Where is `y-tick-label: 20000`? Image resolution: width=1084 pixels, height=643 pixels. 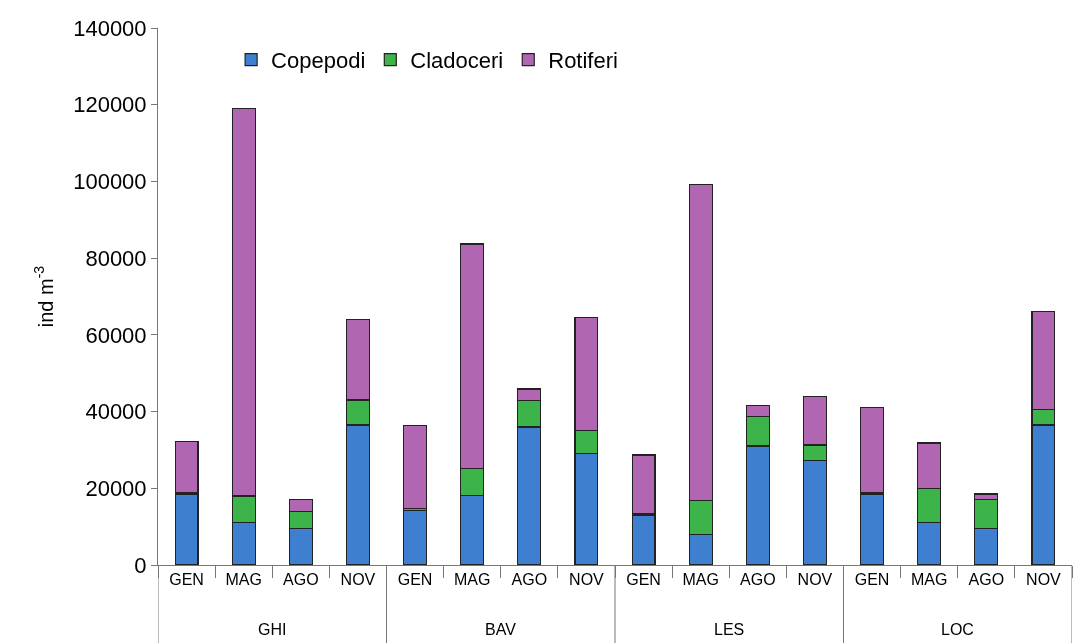 y-tick-label: 20000 is located at coordinates (116, 488).